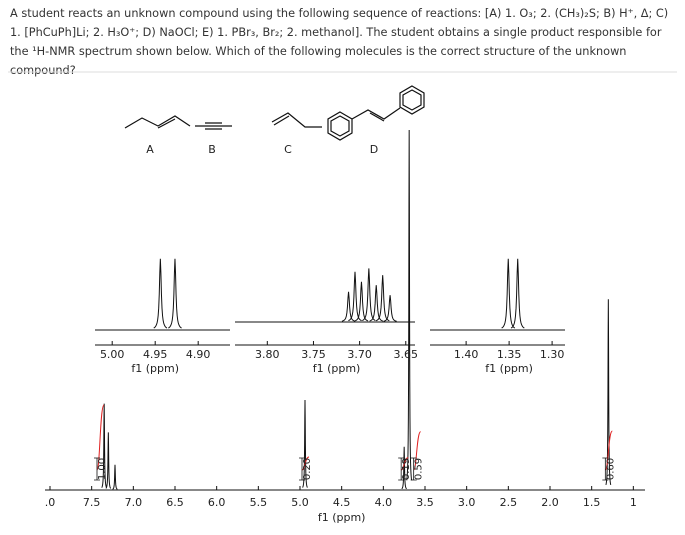  I want to click on x-tick-label: 1.5, so click(592, 502).